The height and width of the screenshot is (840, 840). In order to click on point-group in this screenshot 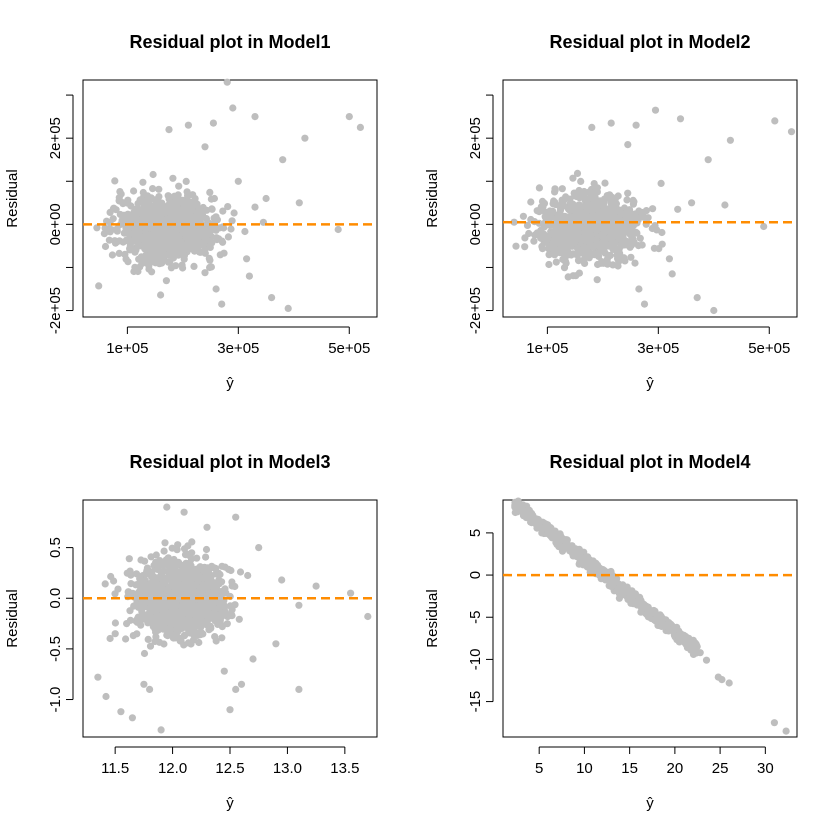, I will do `click(650, 616)`.